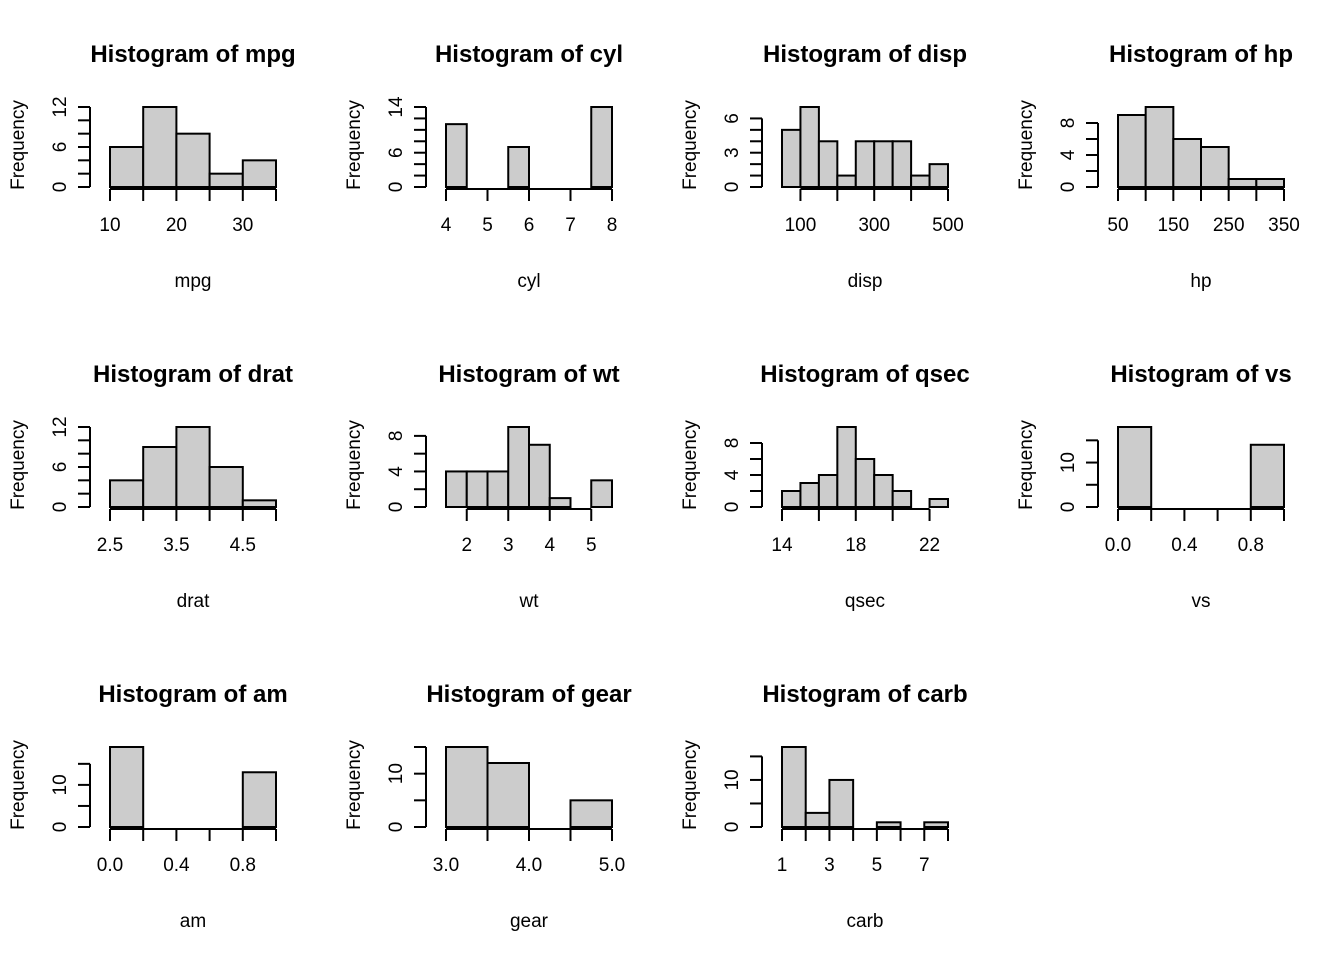 This screenshot has width=1344, height=960. Describe the element at coordinates (529, 921) in the screenshot. I see `x-axis-label: gear` at that location.